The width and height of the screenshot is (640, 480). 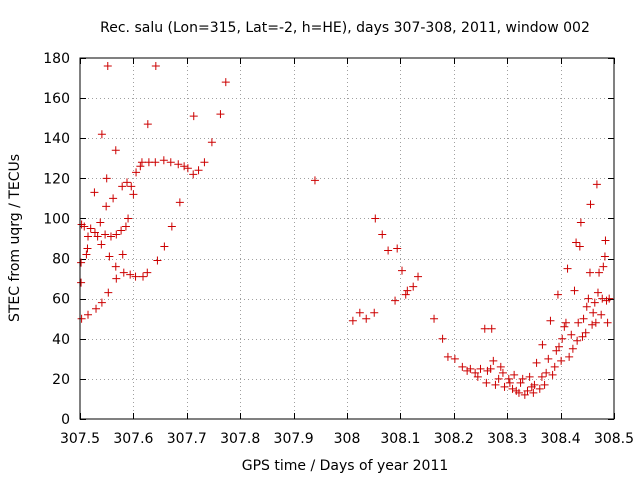 What do you see at coordinates (614, 439) in the screenshot?
I see `x-tick-label: 308.5` at bounding box center [614, 439].